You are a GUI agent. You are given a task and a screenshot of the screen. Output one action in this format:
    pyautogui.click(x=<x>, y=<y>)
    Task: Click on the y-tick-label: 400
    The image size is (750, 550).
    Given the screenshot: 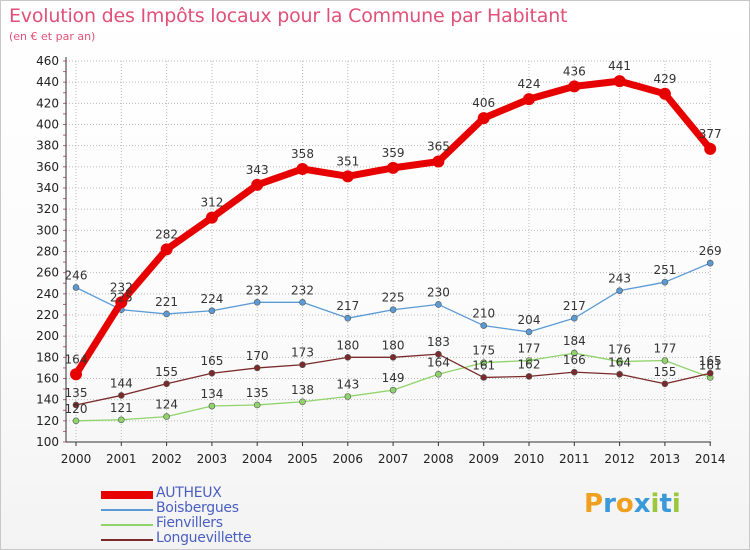 What is the action you would take?
    pyautogui.click(x=47, y=125)
    